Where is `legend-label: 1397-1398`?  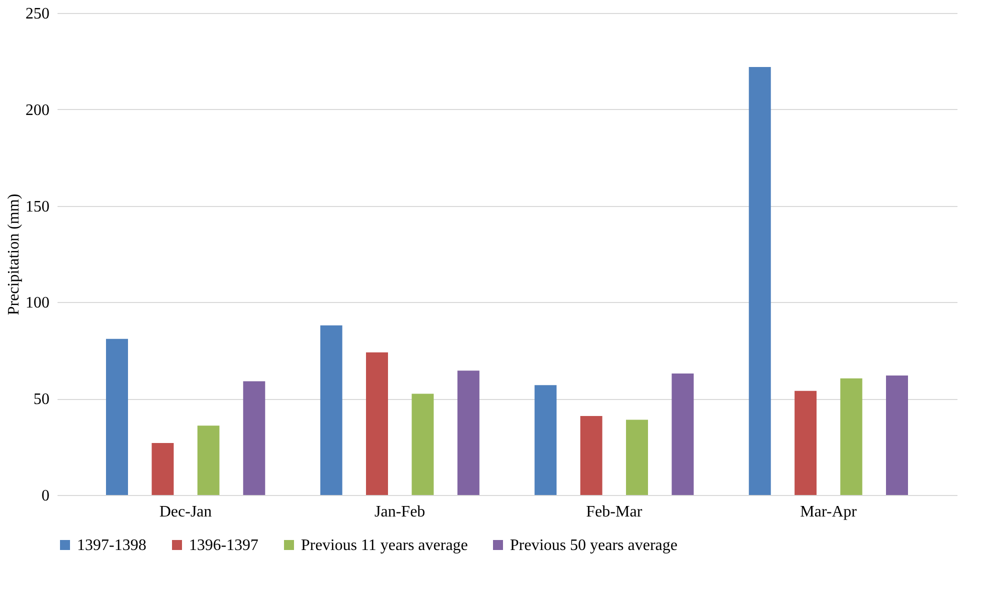
legend-label: 1397-1398 is located at coordinates (111, 545).